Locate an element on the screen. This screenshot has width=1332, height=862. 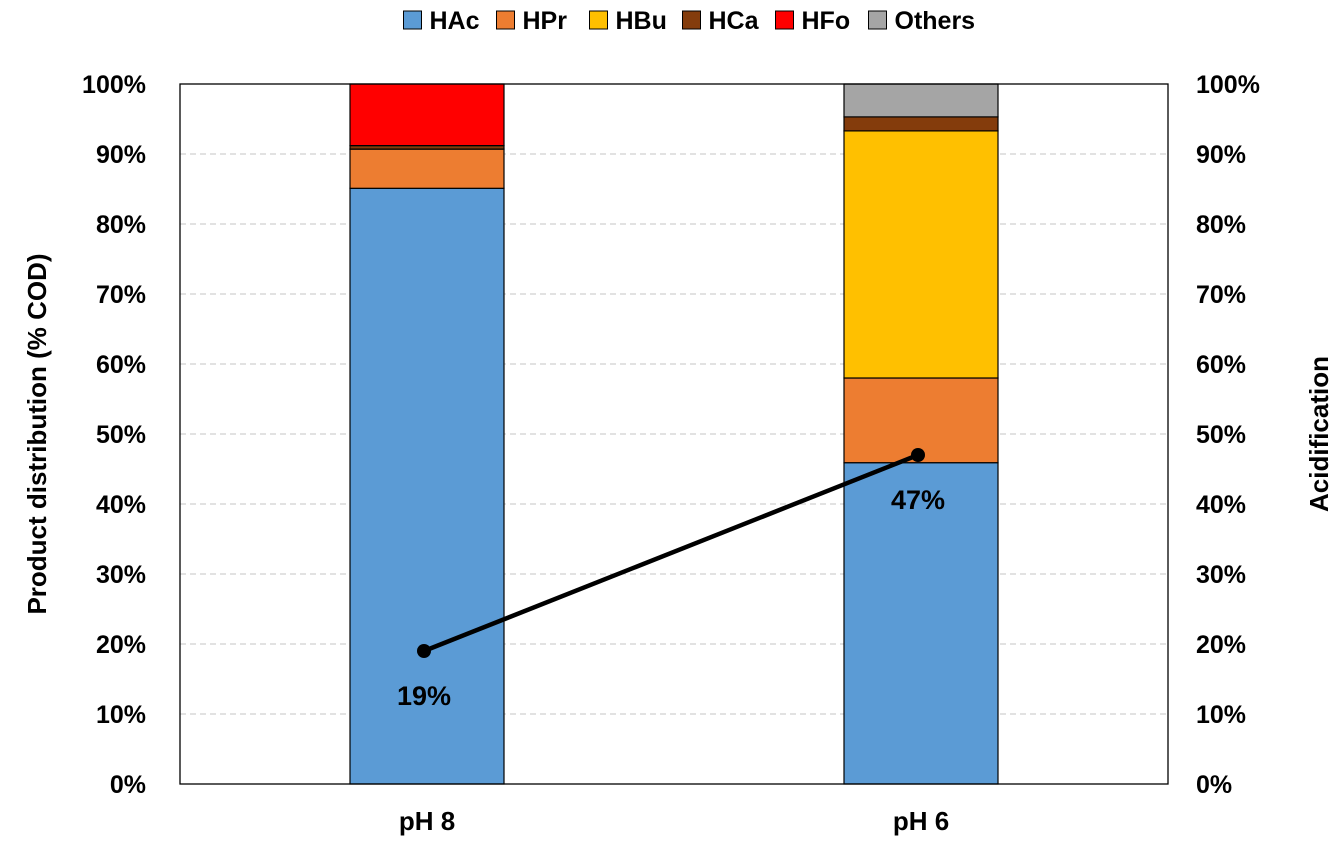
legend-label-hac: HAc is located at coordinates (455, 21).